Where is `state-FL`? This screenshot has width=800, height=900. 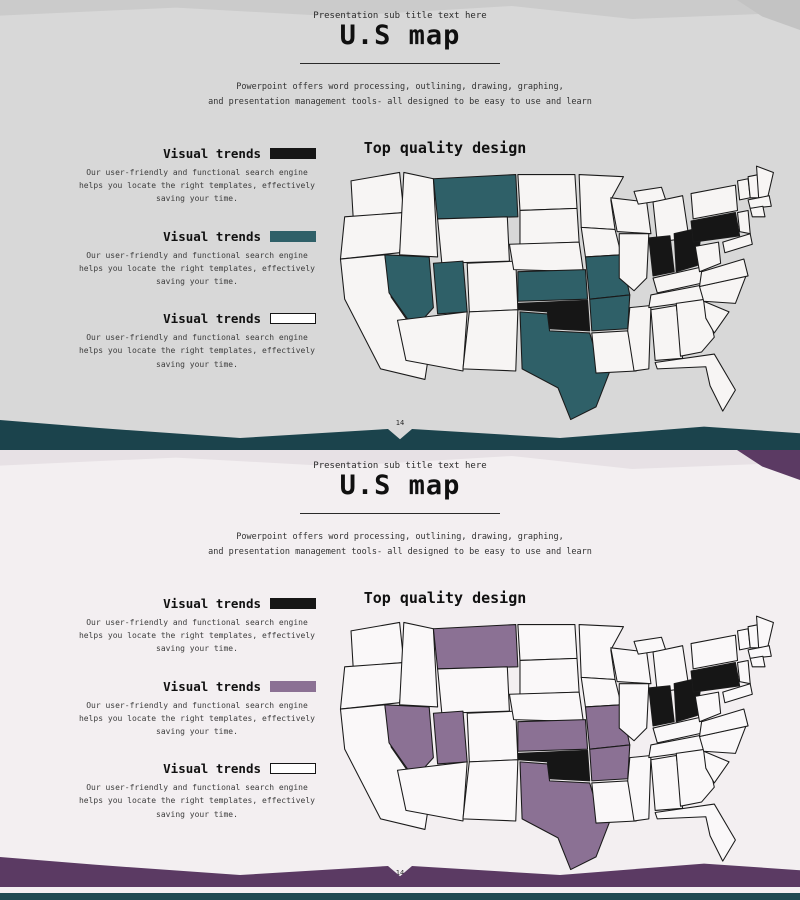 state-FL is located at coordinates (695, 382).